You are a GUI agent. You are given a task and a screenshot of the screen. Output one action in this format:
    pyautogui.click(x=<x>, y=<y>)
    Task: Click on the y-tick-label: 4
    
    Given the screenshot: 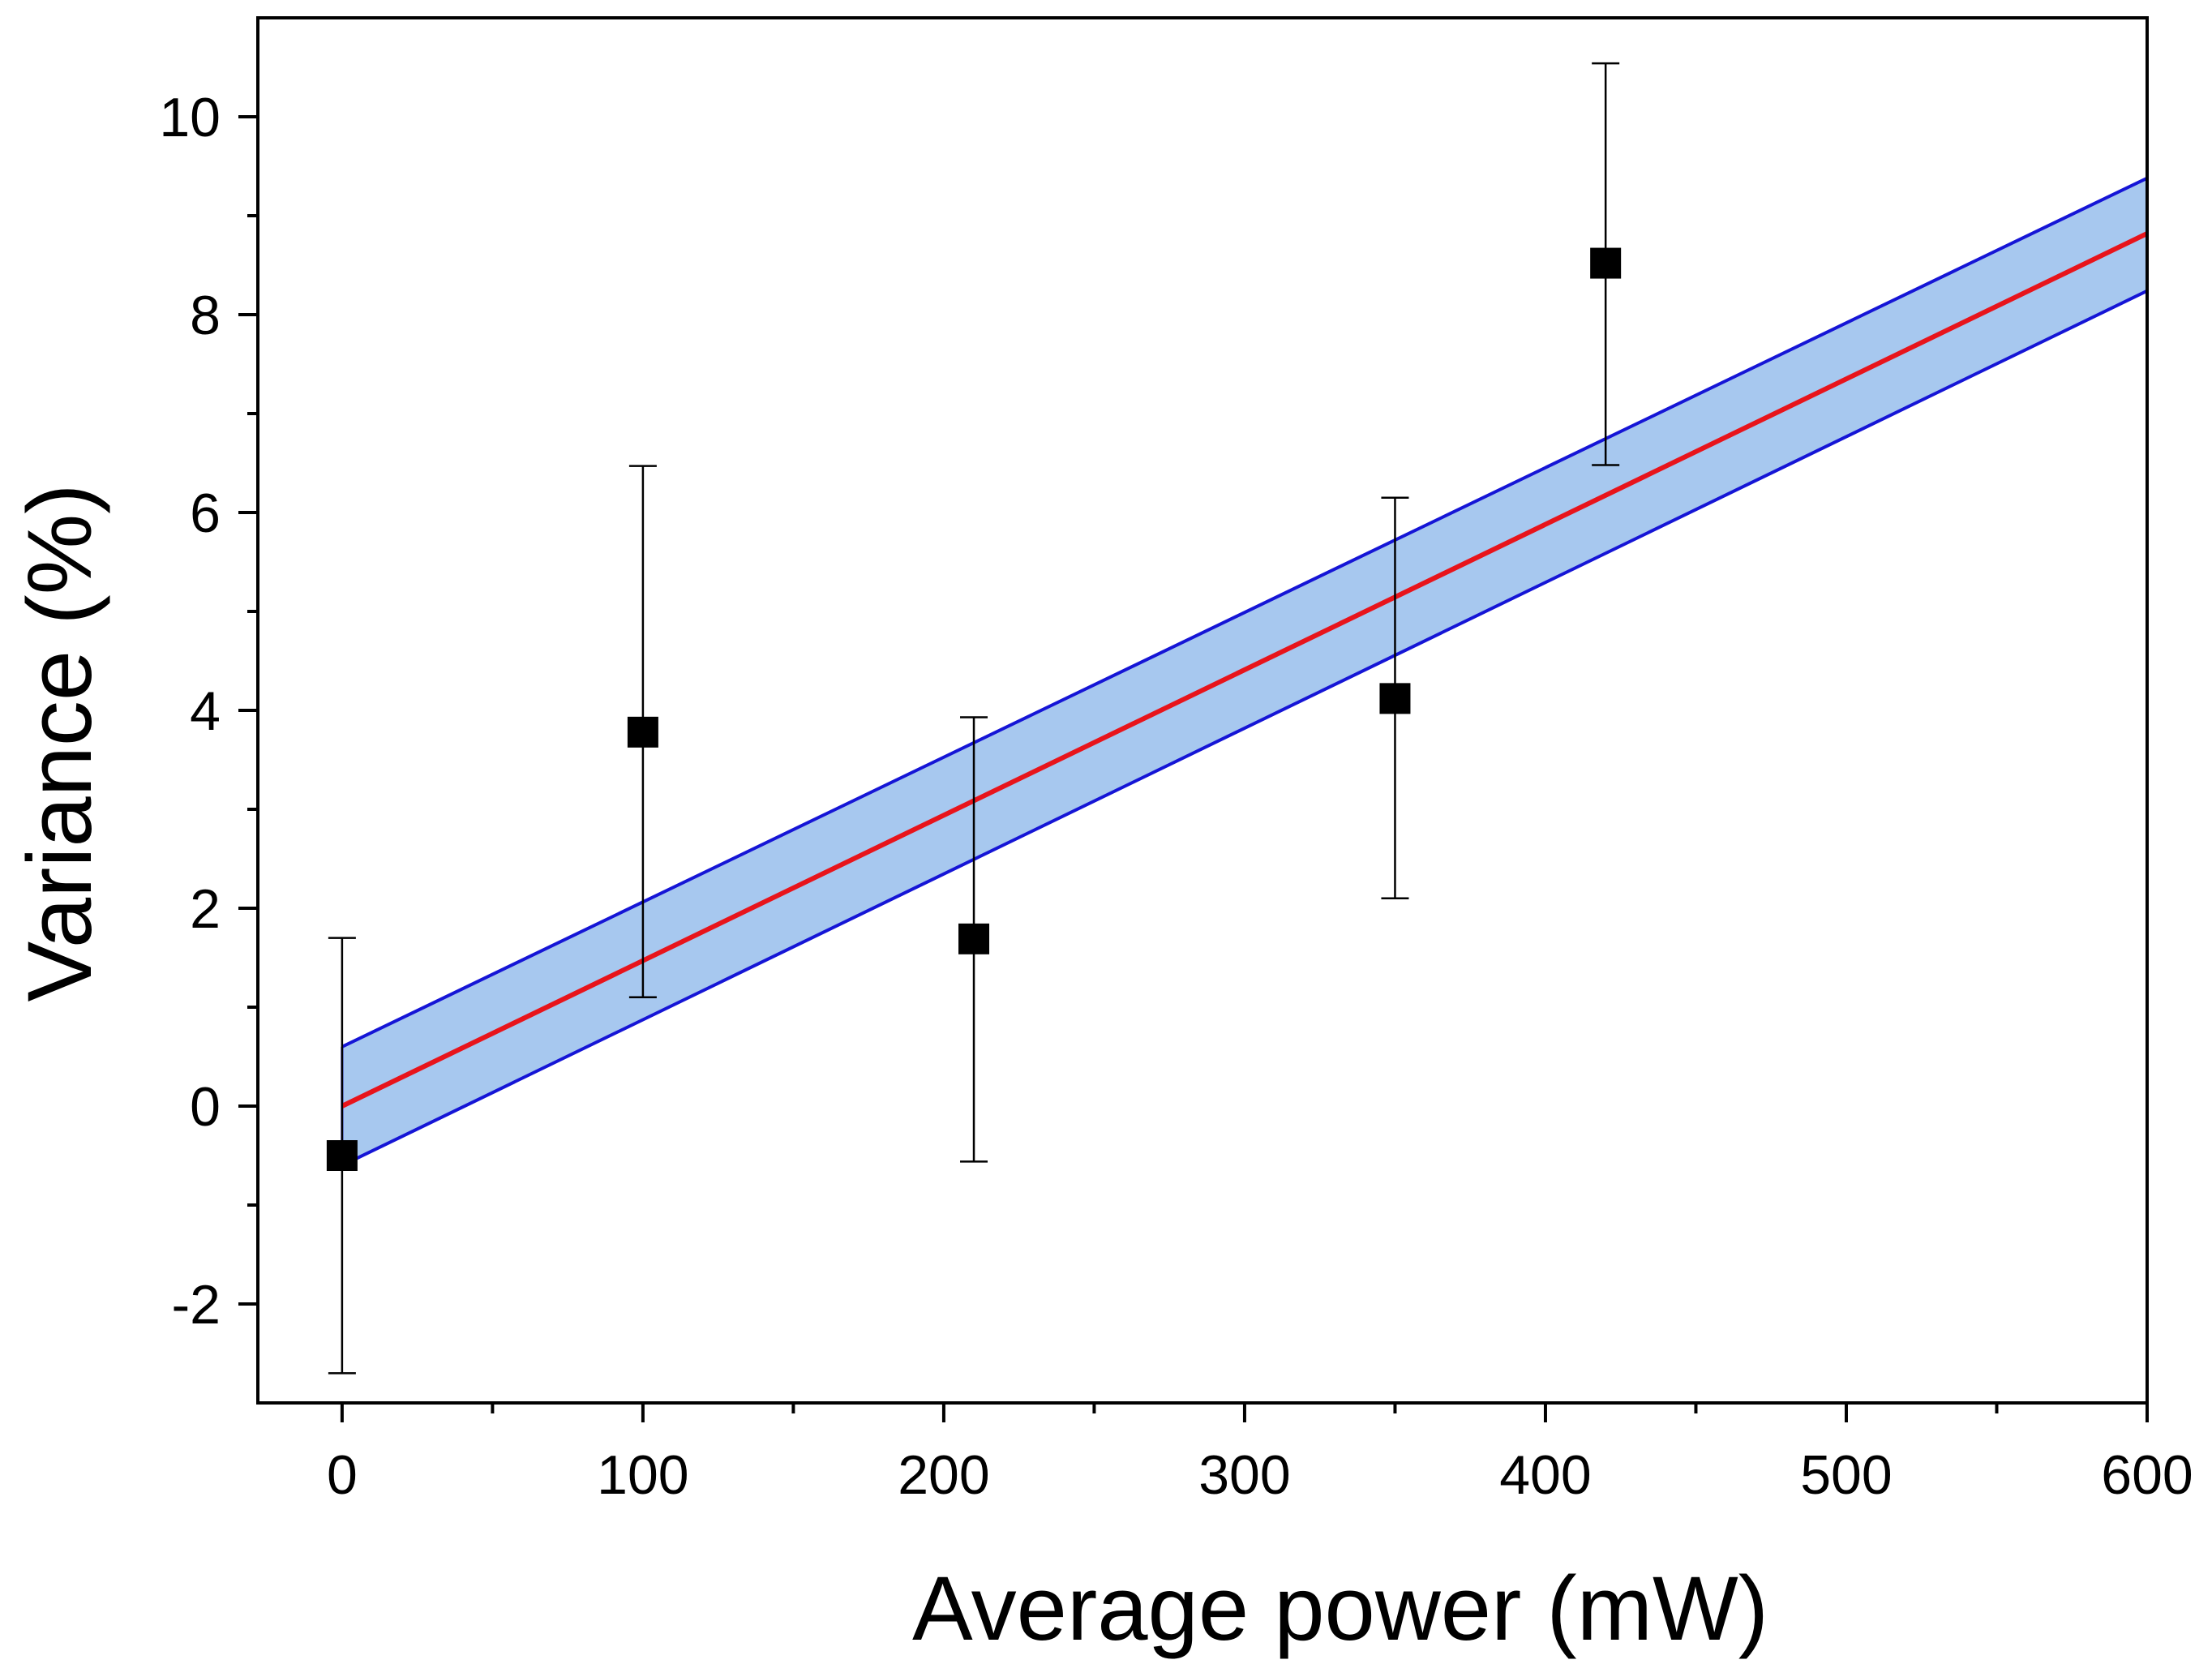 What is the action you would take?
    pyautogui.click(x=205, y=711)
    